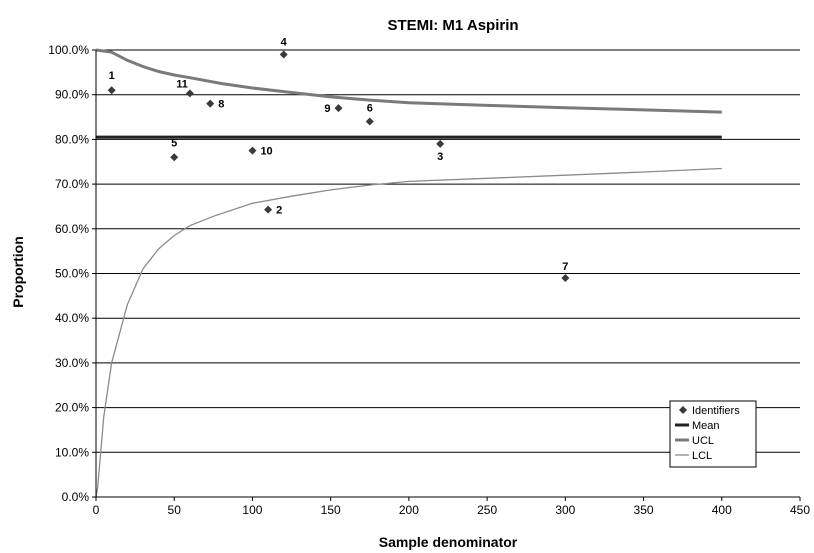 This screenshot has width=814, height=553. What do you see at coordinates (370, 109) in the screenshot?
I see `data-point-label: 6` at bounding box center [370, 109].